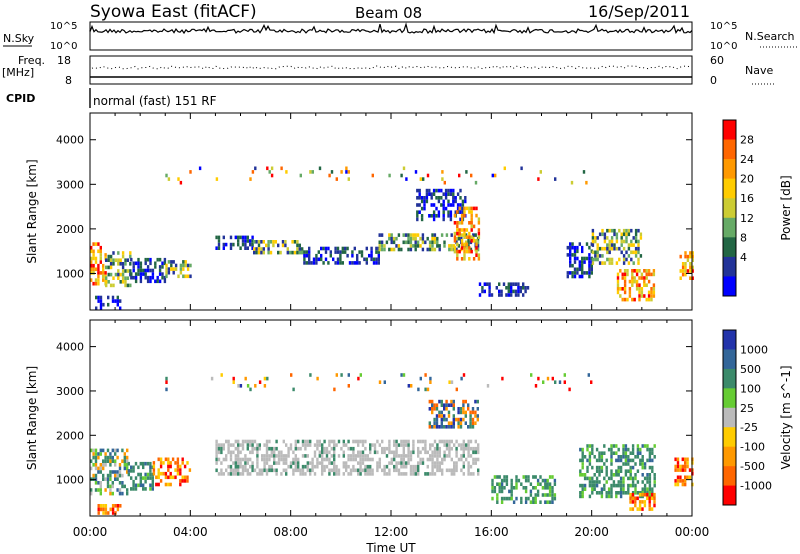  Describe the element at coordinates (729, 359) in the screenshot. I see `colorbar-swatch` at that location.